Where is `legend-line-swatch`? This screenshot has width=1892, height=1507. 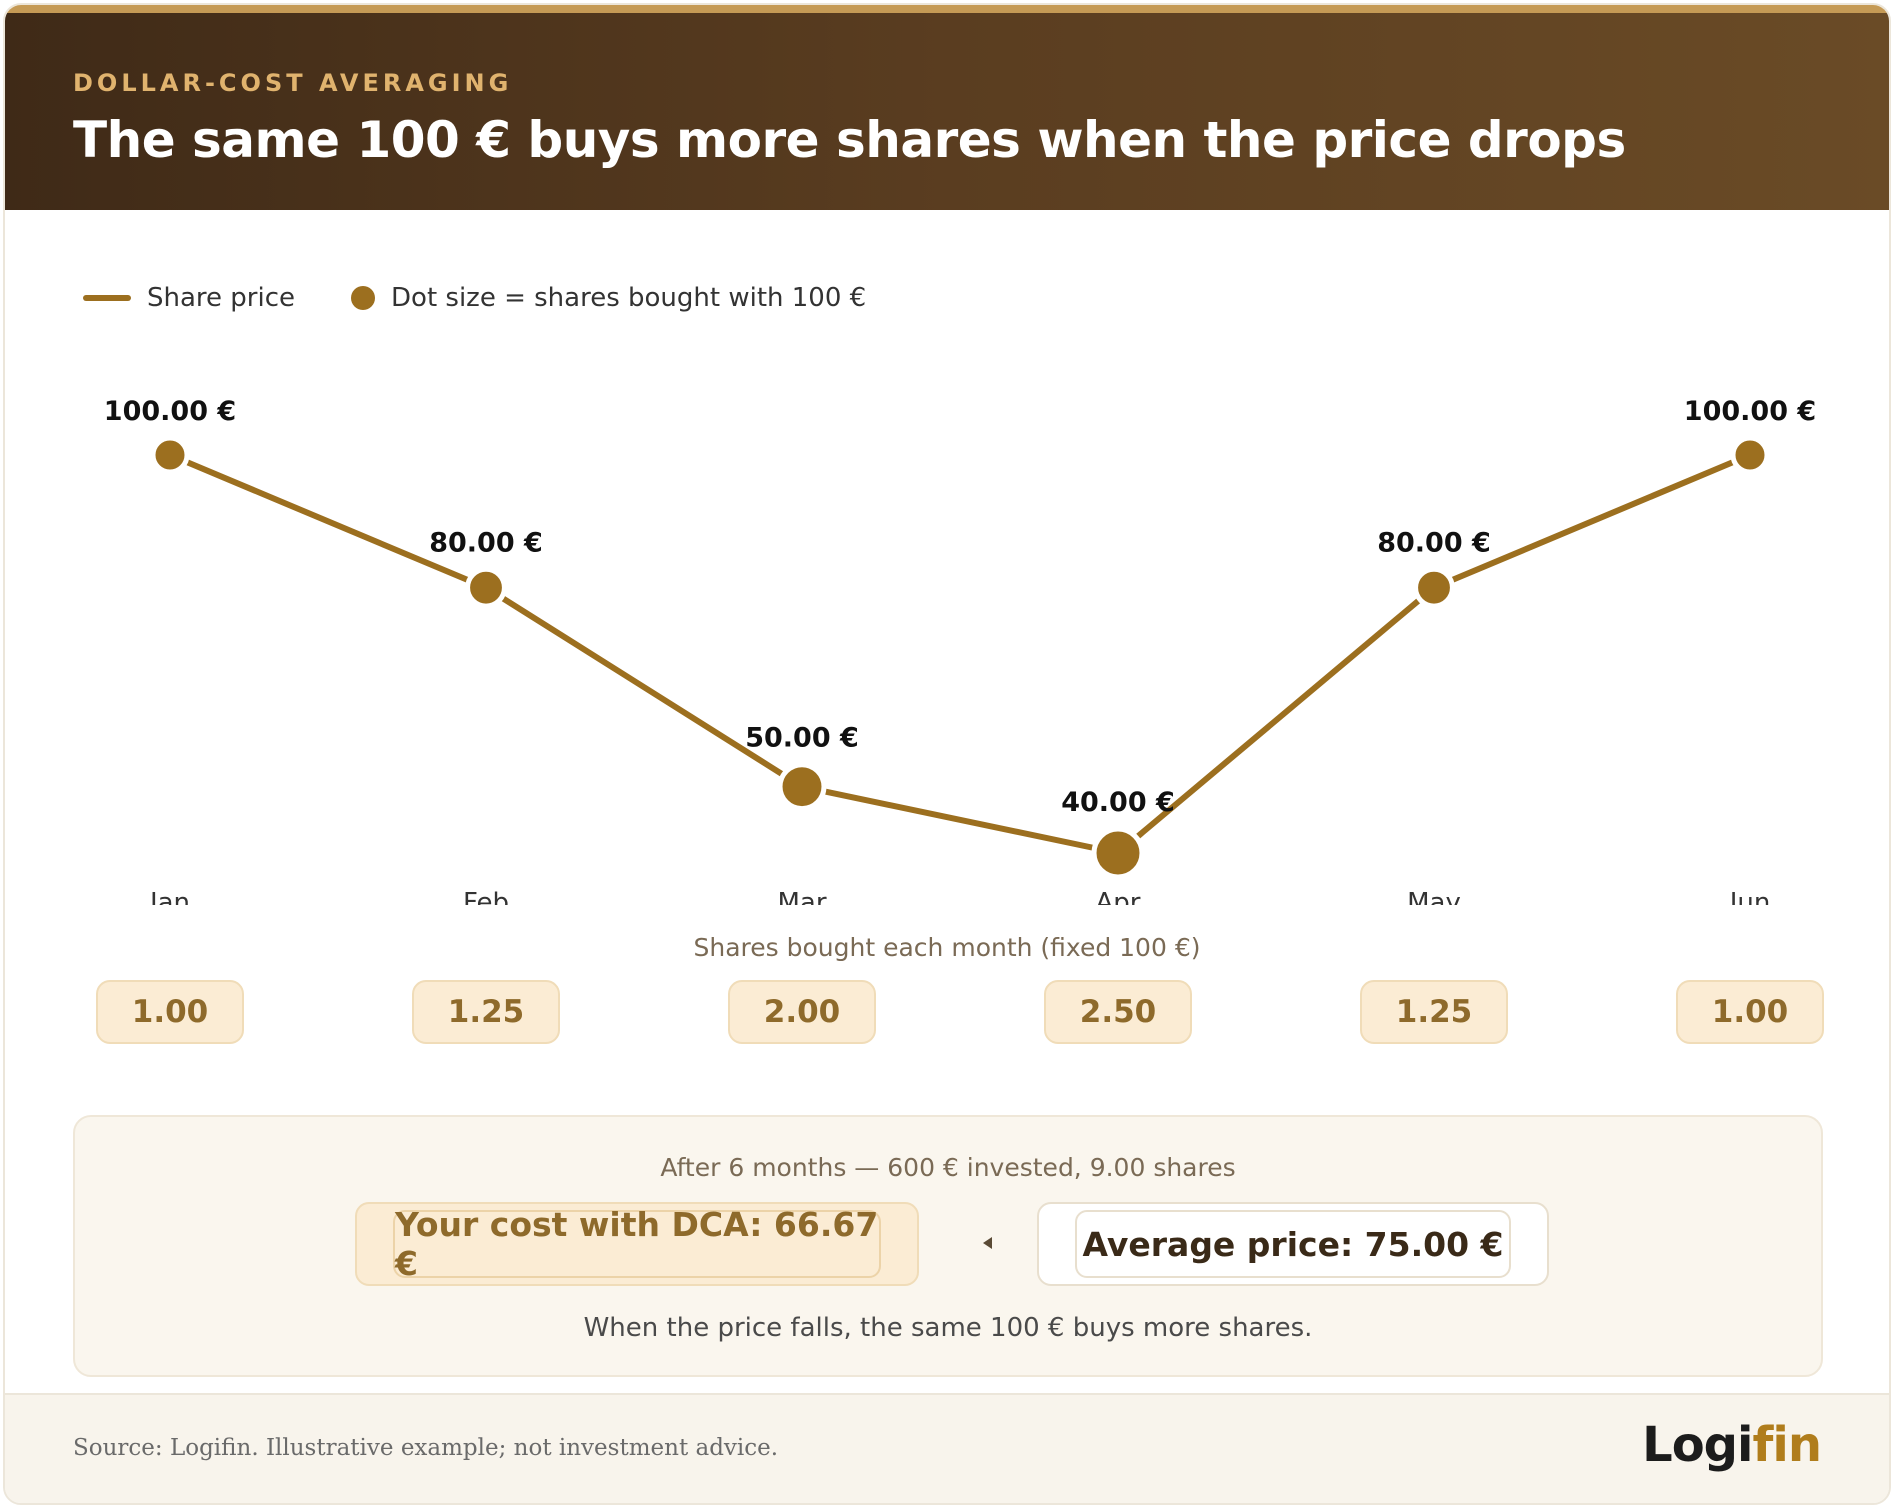 legend-line-swatch is located at coordinates (107, 298).